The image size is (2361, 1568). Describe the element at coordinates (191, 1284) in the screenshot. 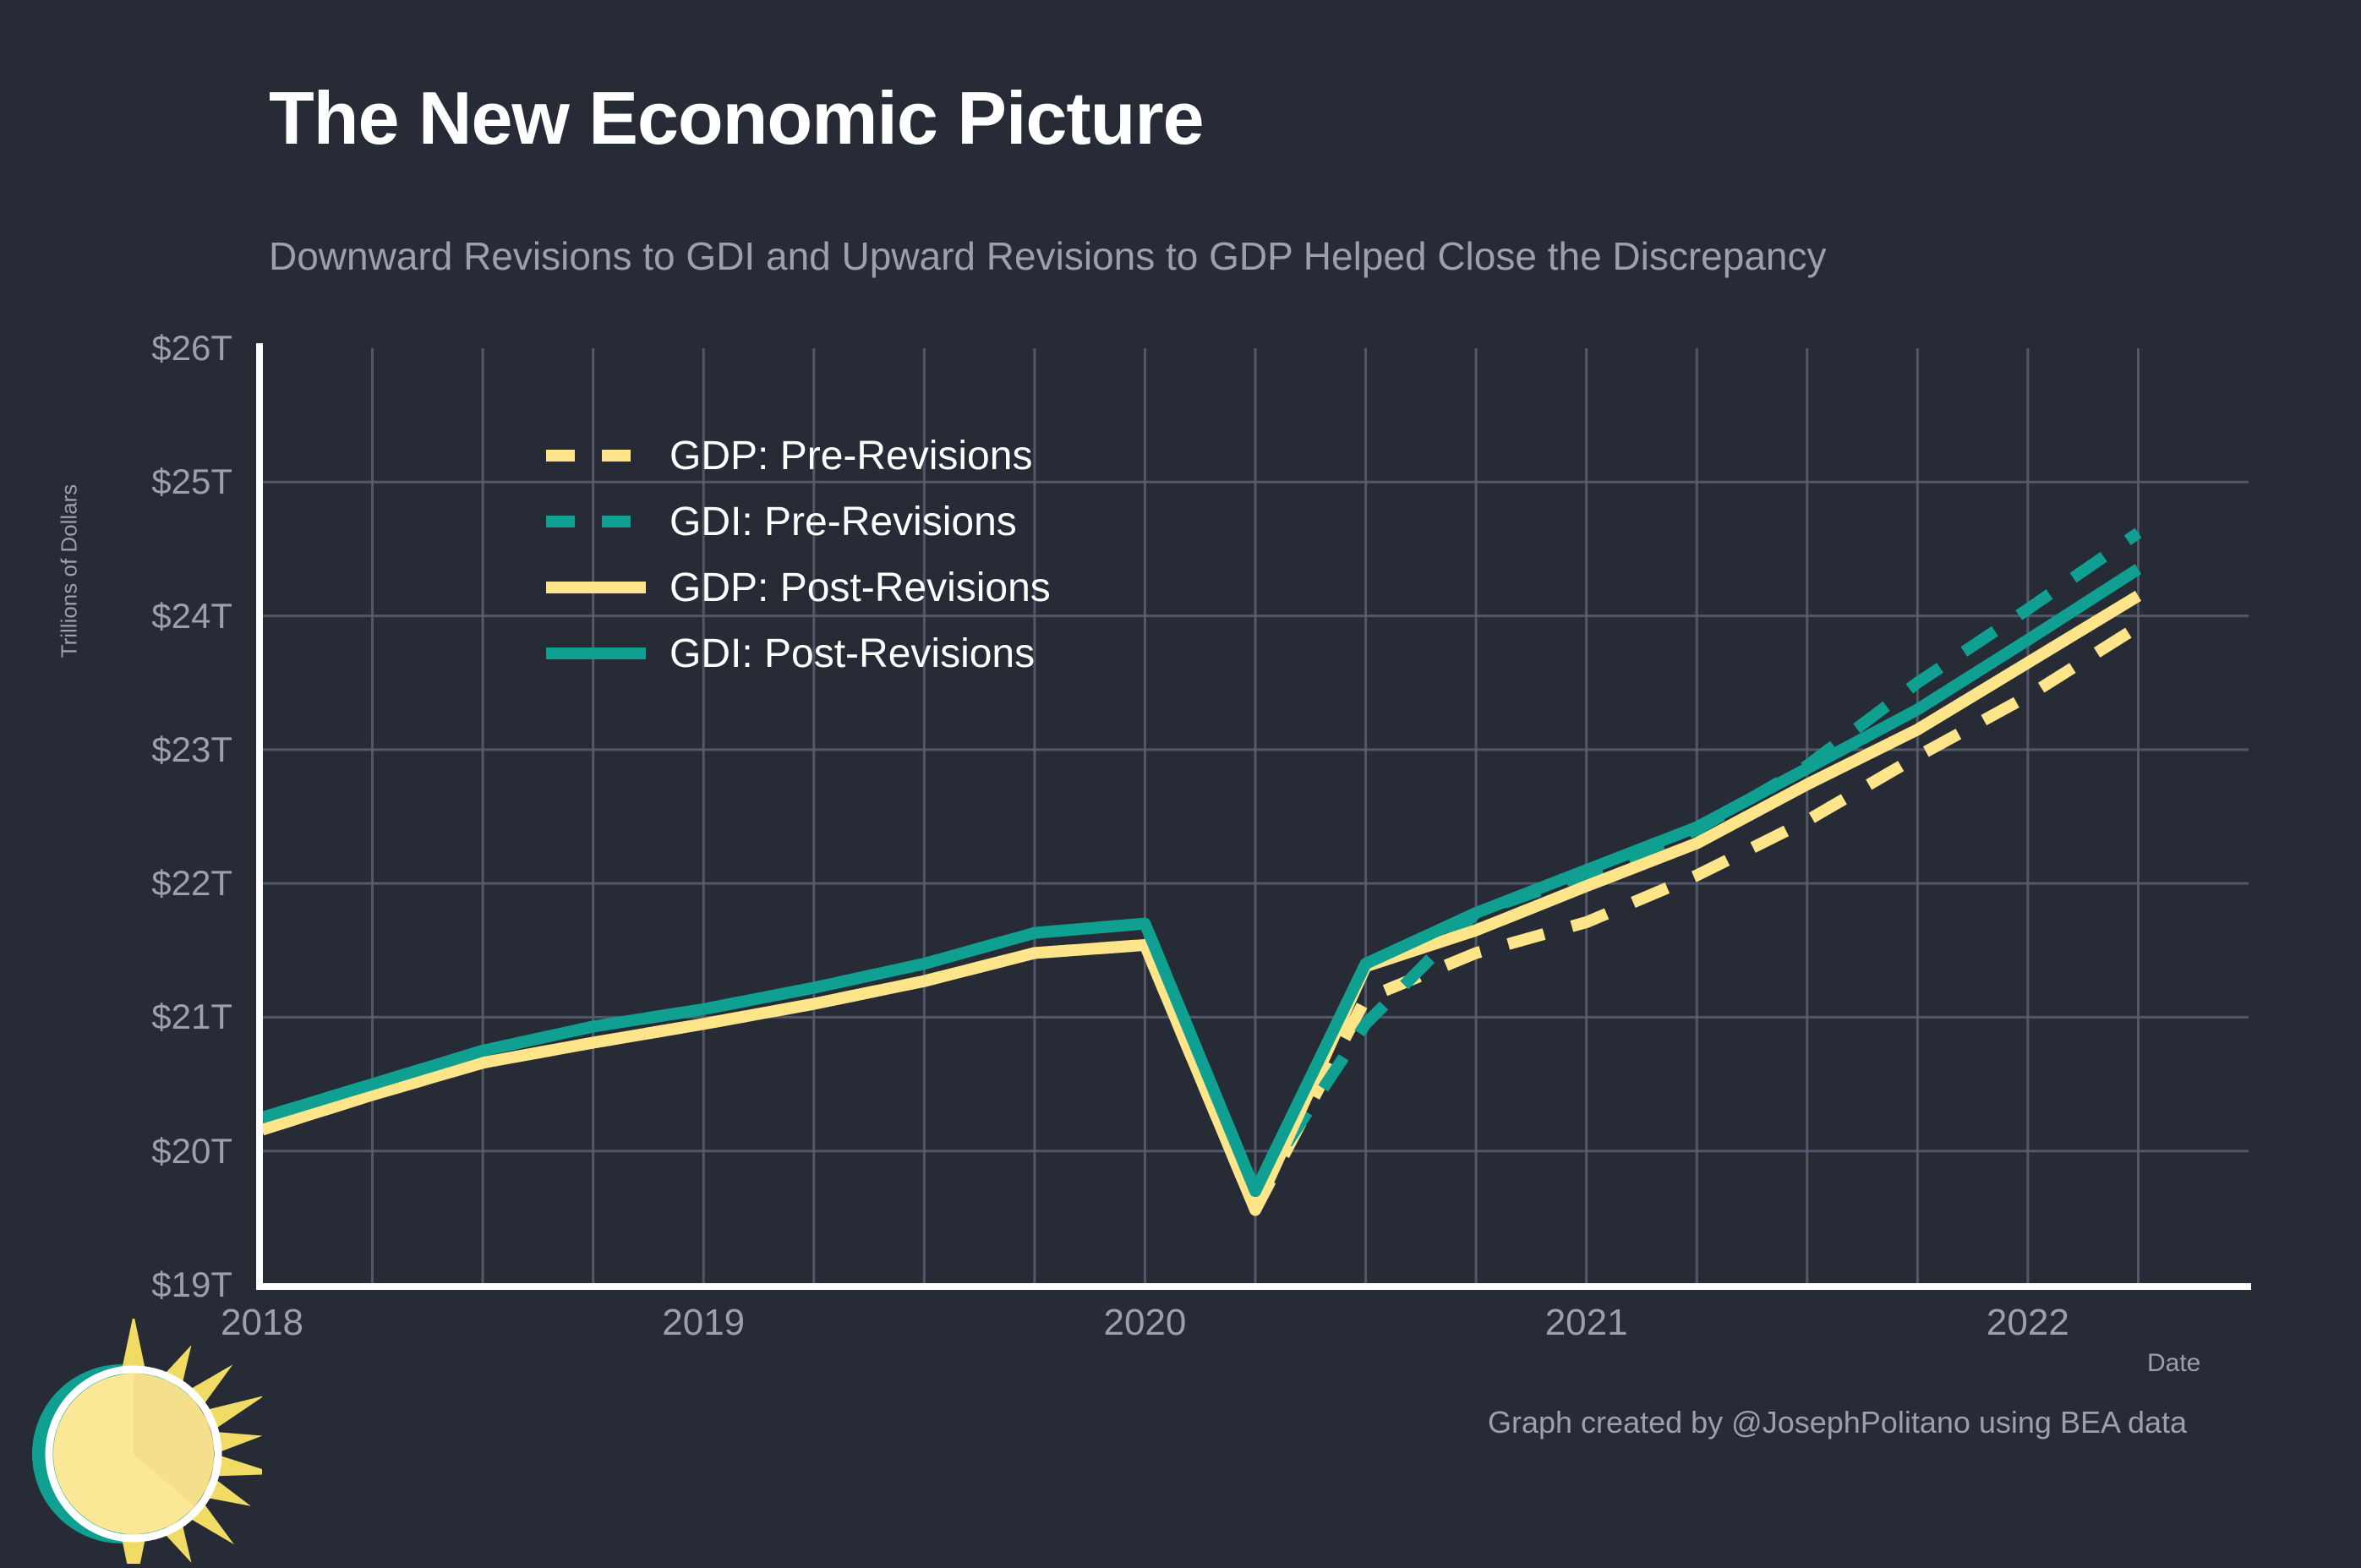

I see `y-axis-tick-label: $19T` at that location.